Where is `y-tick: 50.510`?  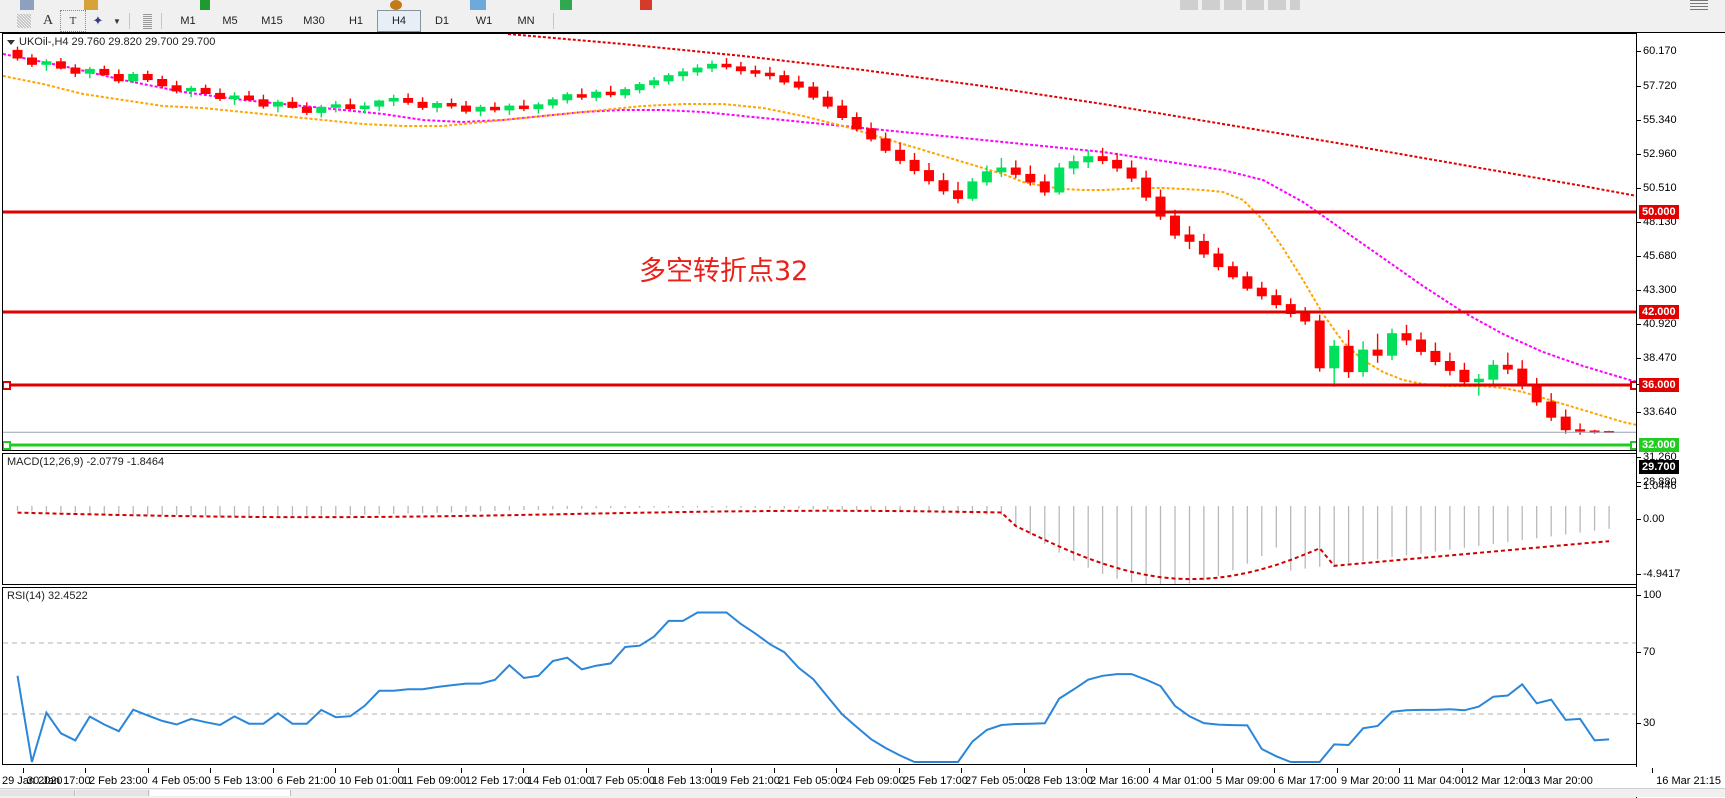 y-tick: 50.510 is located at coordinates (1657, 188).